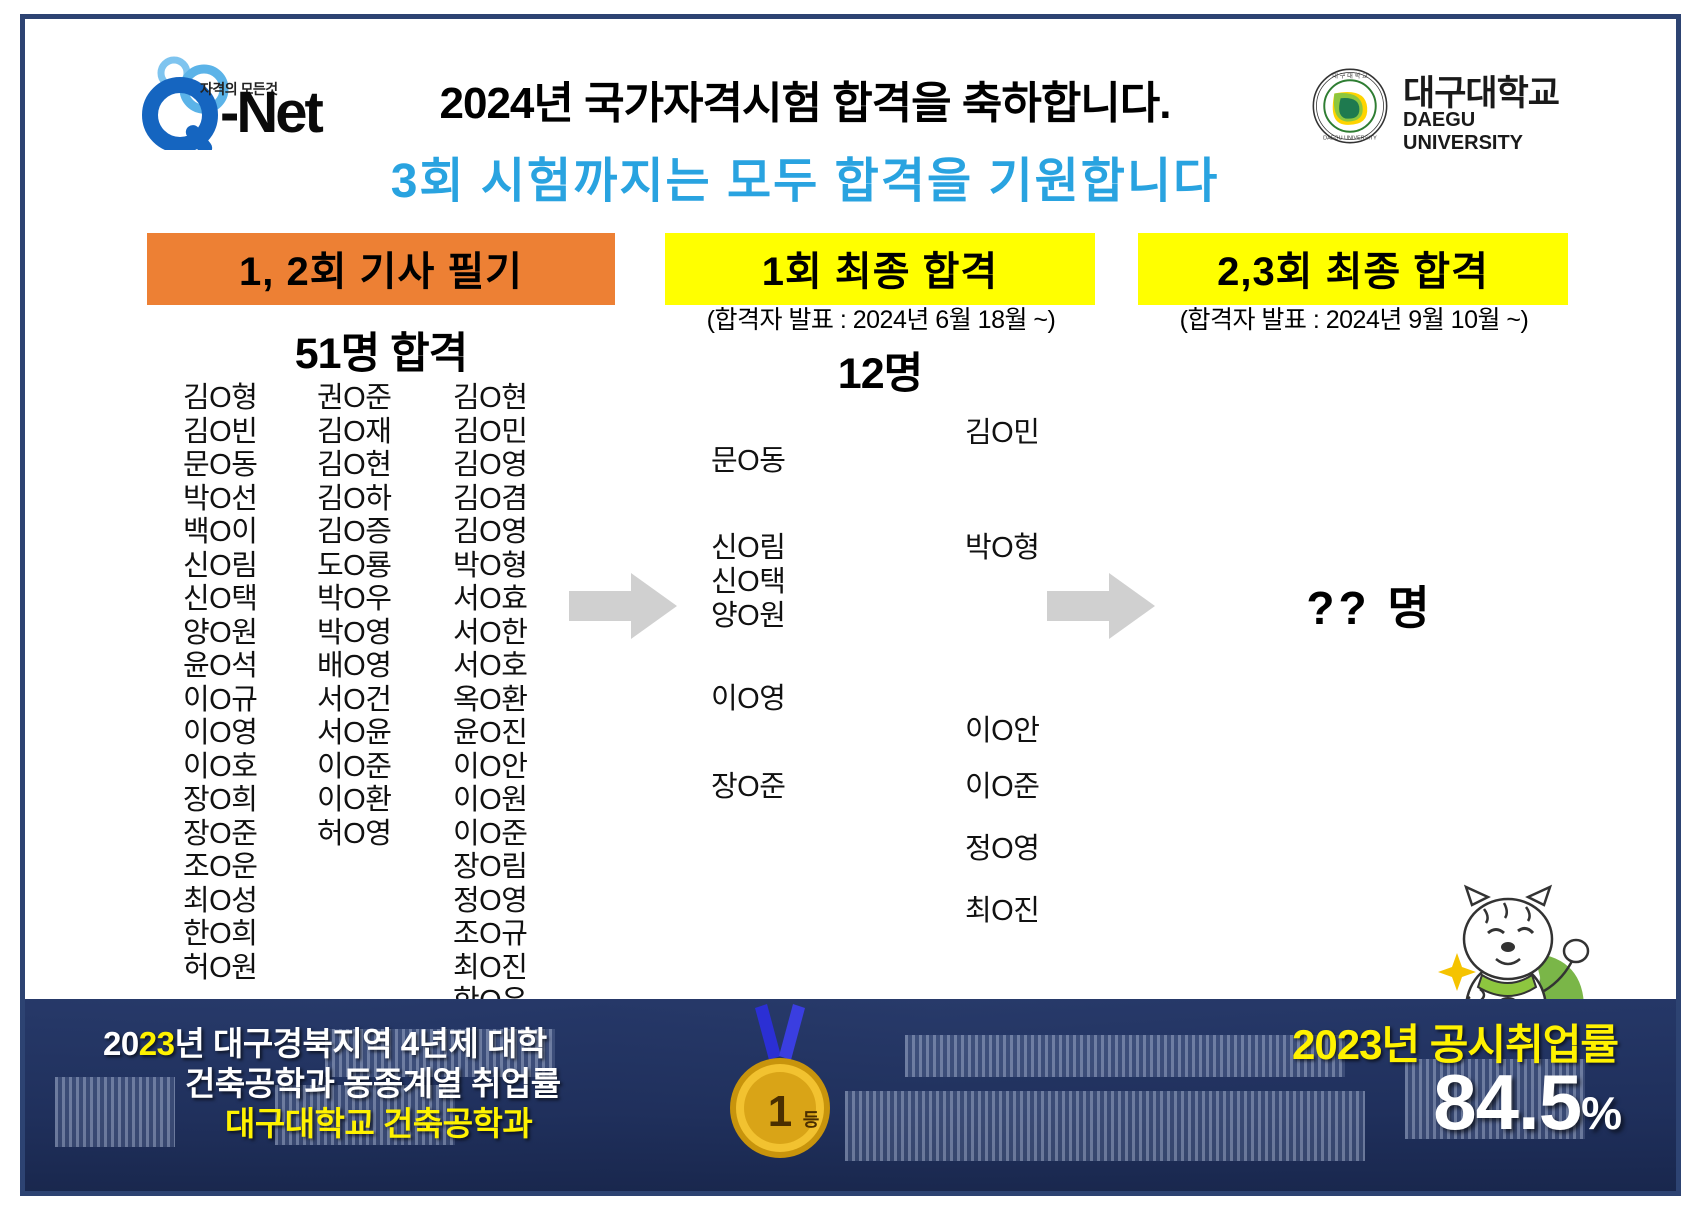 This screenshot has width=1701, height=1210. Describe the element at coordinates (381, 269) in the screenshot. I see `header-written-exam: 1, 2회 기사 필기` at that location.